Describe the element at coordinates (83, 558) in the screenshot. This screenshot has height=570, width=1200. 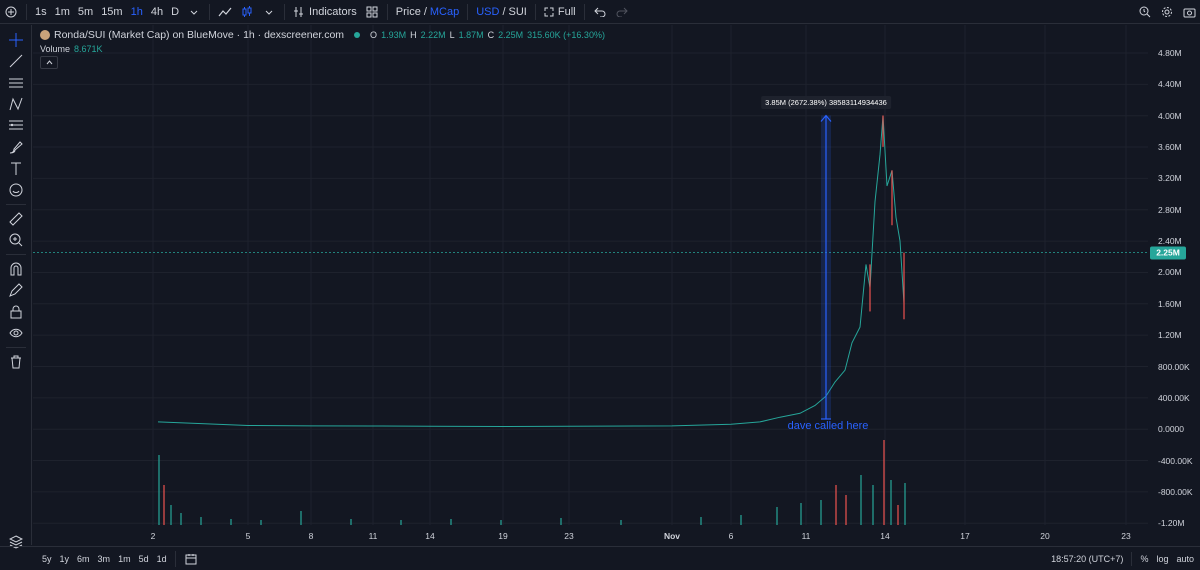
I see `range-6m: 6m` at that location.